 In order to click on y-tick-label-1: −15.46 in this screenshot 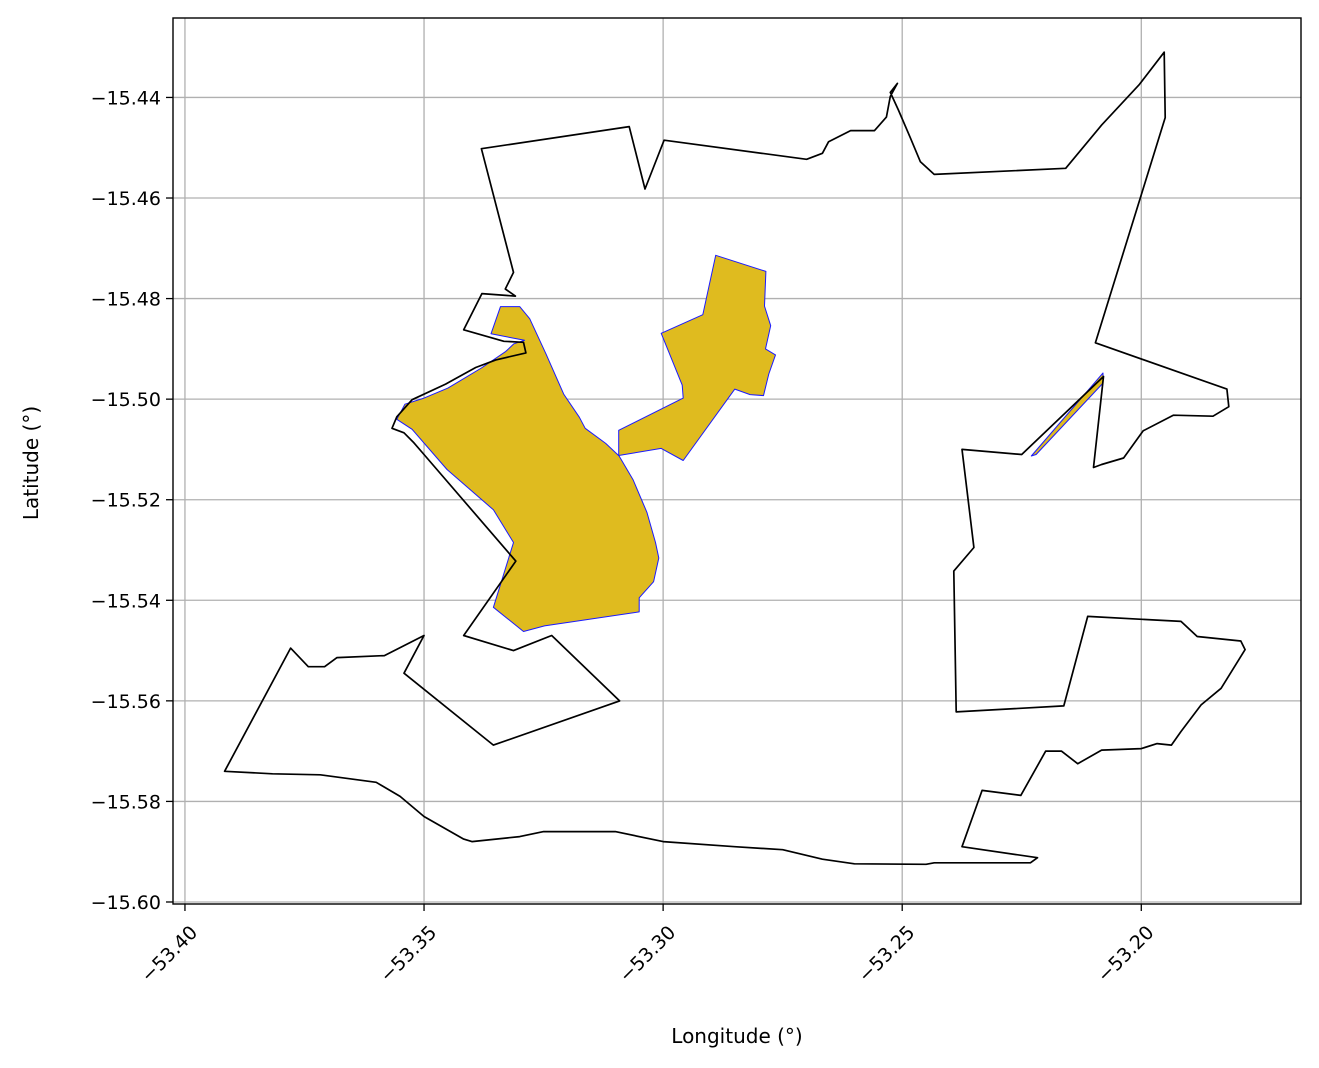, I will do `click(126, 199)`.